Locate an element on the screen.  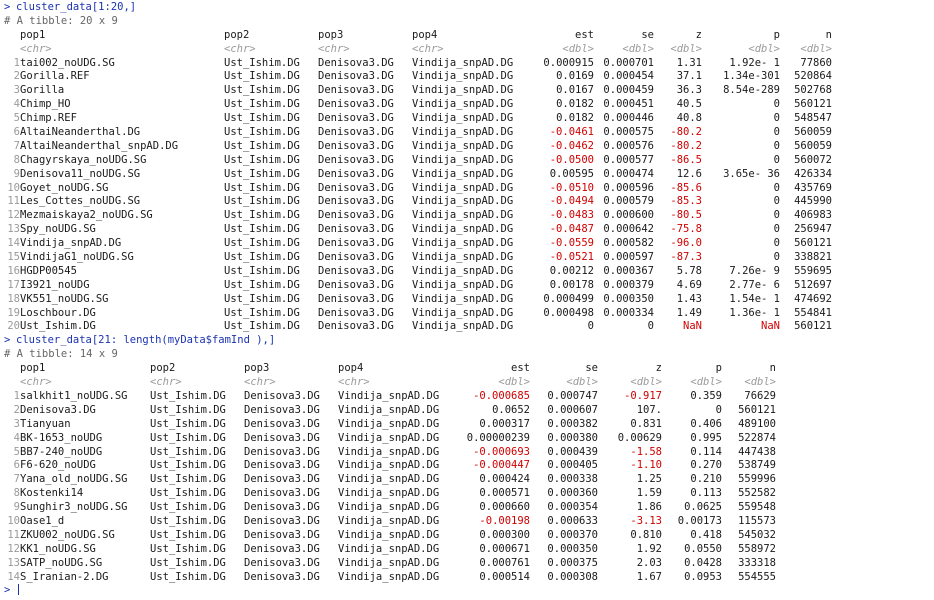
table-cell: -0.000693 is located at coordinates (501, 451).